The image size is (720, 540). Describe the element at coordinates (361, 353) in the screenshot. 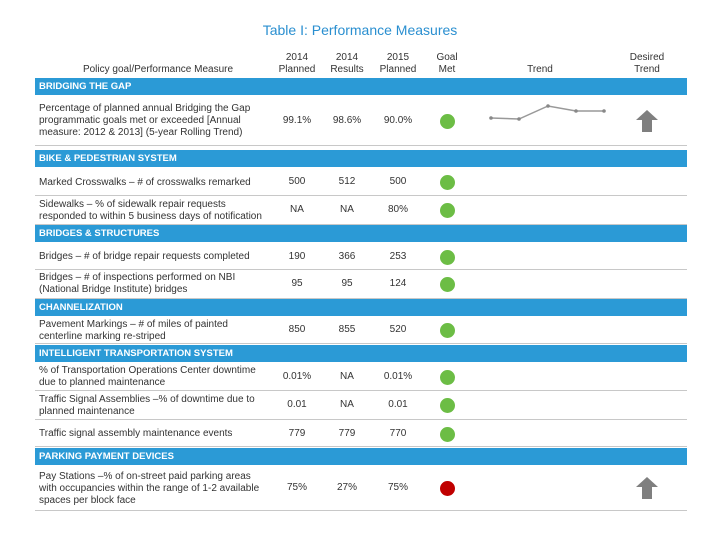

I see `section-header: INTELLIGENT TRANSPORTATION SYSTEM` at that location.